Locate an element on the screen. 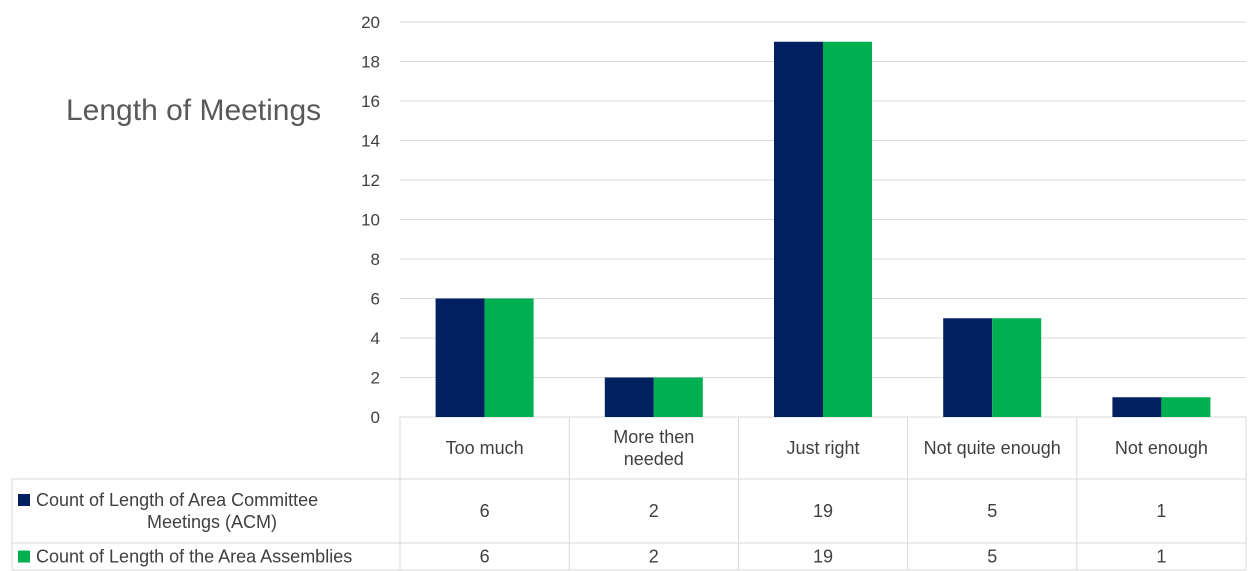 This screenshot has height=571, width=1248. category-label-line: Just right is located at coordinates (822, 448).